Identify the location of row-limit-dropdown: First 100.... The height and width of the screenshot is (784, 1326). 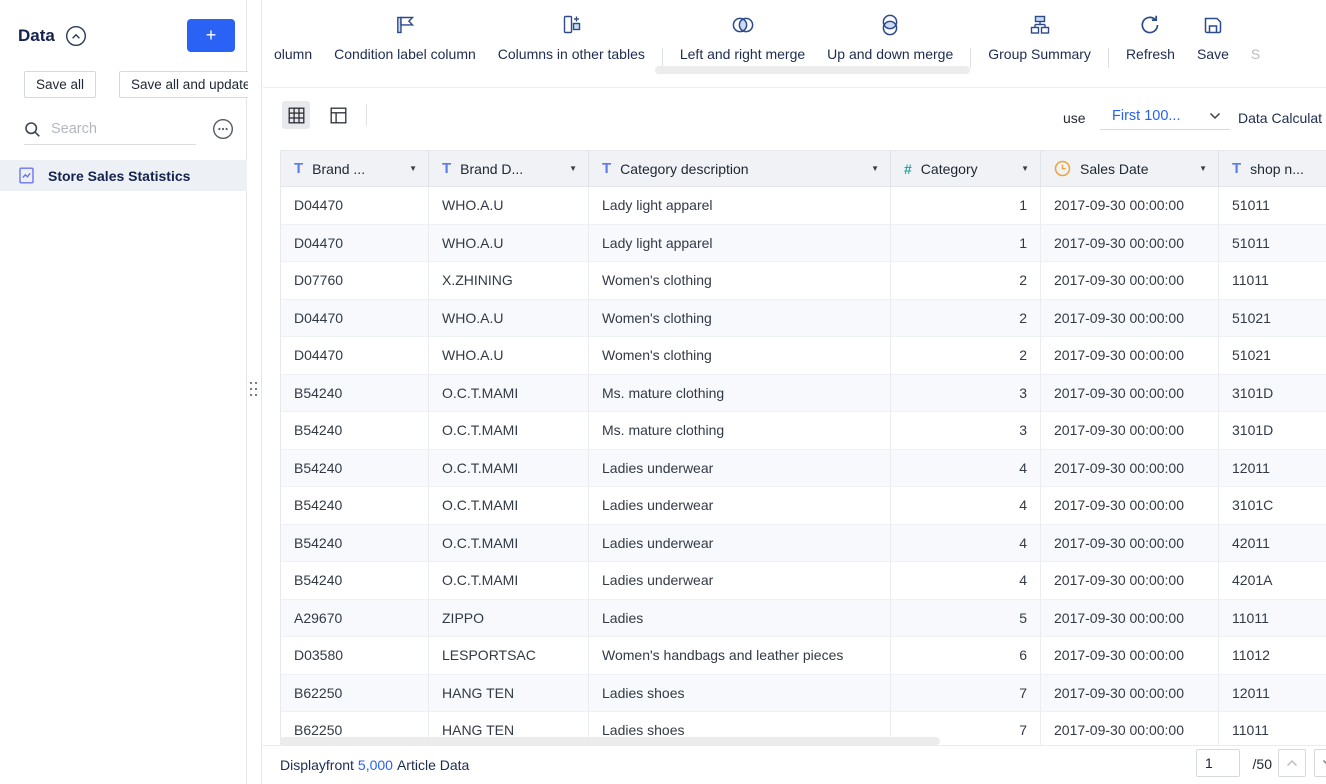
(1165, 116).